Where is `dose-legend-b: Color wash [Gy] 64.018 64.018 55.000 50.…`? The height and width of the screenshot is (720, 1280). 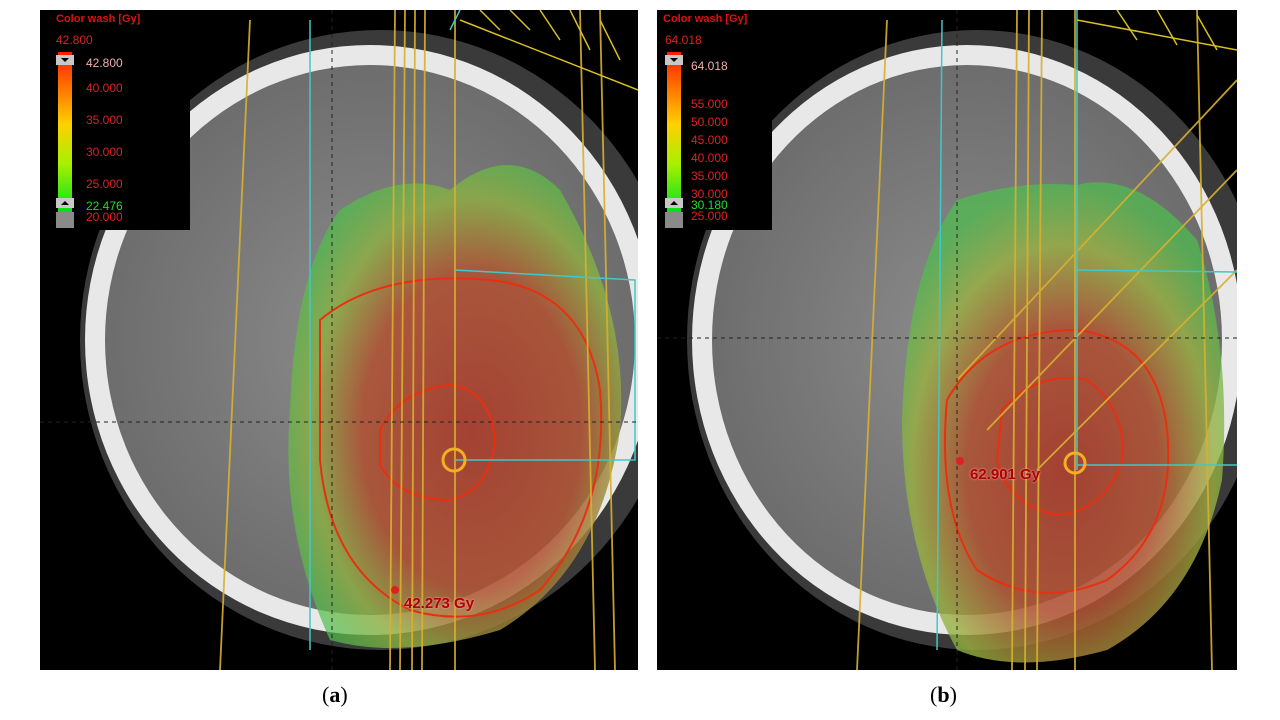 dose-legend-b: Color wash [Gy] 64.018 64.018 55.000 50.… is located at coordinates (714, 120).